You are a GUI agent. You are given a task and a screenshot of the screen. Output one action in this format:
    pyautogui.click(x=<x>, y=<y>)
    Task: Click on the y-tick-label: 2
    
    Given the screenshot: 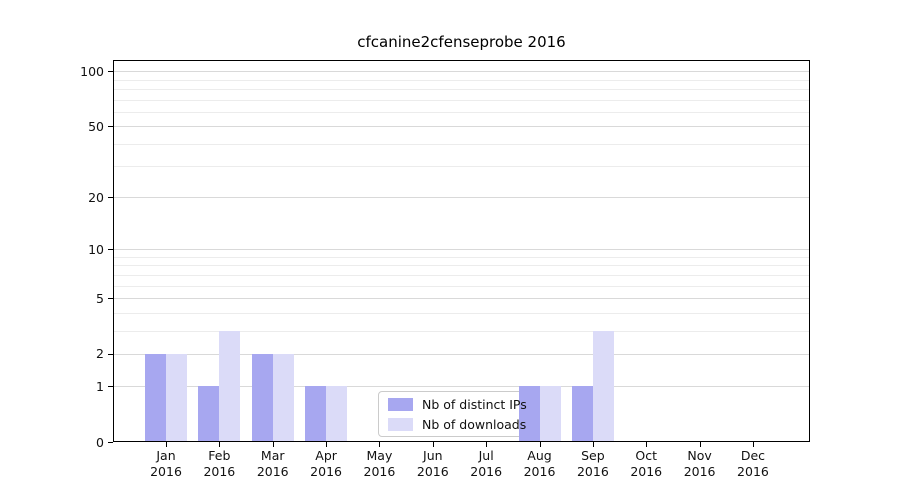 What is the action you would take?
    pyautogui.click(x=100, y=354)
    